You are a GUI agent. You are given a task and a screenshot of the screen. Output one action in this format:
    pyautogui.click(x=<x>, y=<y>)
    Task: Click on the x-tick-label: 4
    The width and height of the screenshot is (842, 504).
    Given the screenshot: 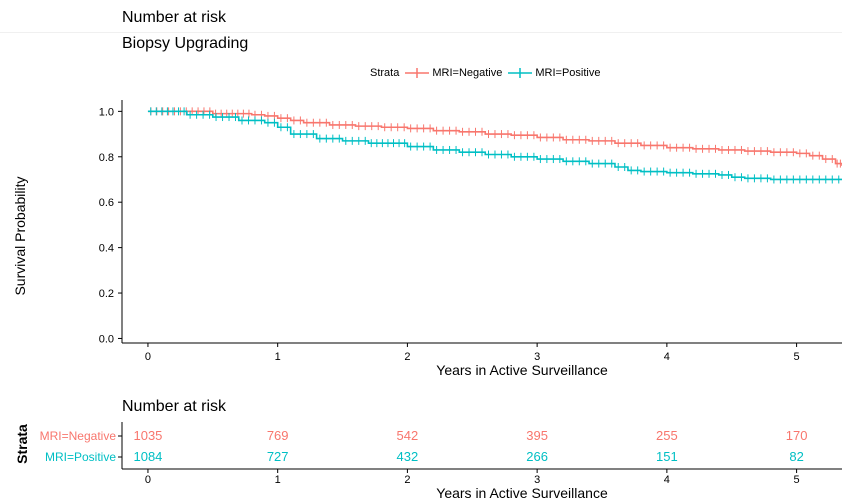 What is the action you would take?
    pyautogui.click(x=667, y=357)
    